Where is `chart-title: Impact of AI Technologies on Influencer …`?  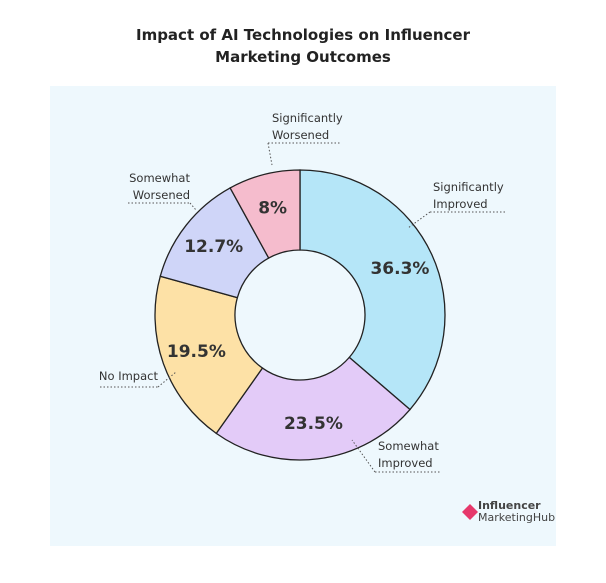
chart-title: Impact of AI Technologies on Influencer … is located at coordinates (302, 46).